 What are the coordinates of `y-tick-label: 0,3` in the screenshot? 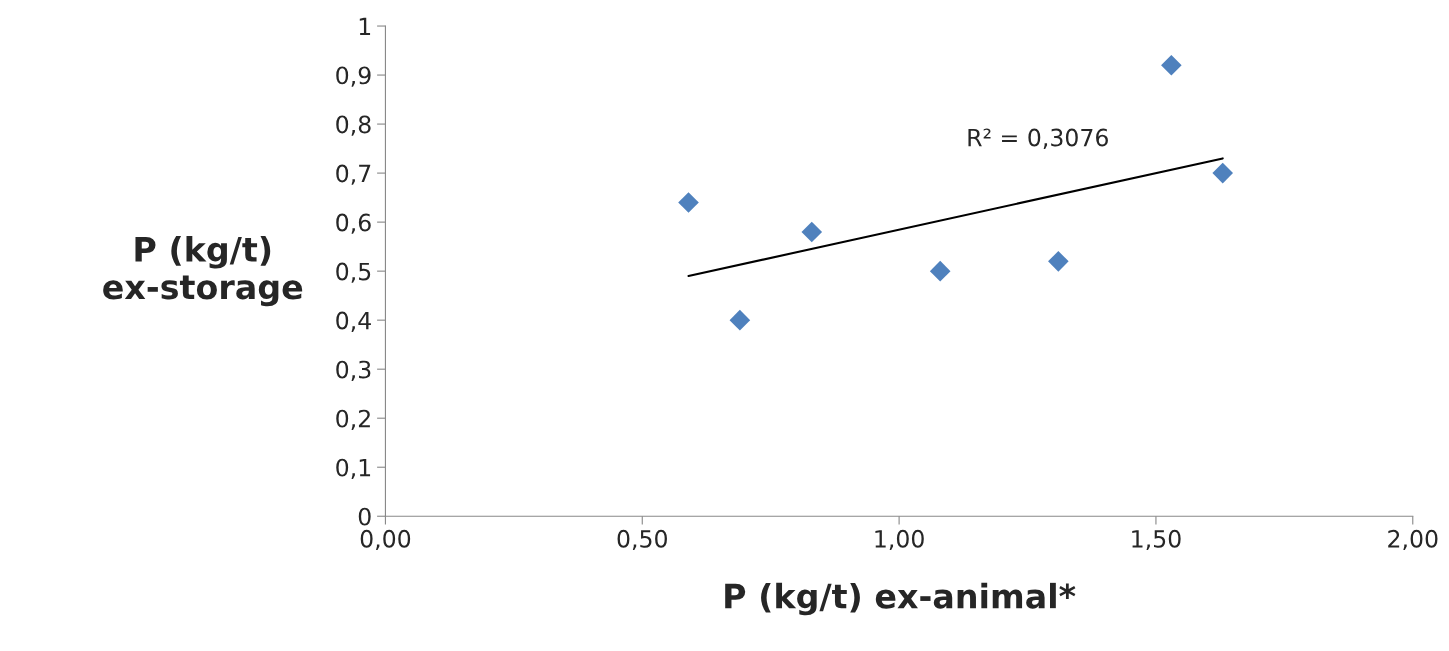 It's located at (353, 370).